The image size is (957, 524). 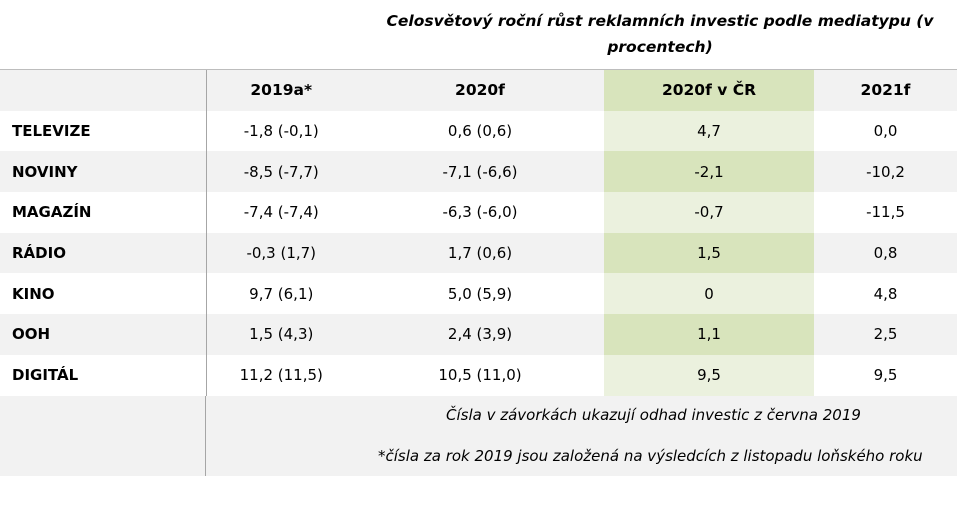 I want to click on cell-2019a: -8,5 (-7,7), so click(x=281, y=172).